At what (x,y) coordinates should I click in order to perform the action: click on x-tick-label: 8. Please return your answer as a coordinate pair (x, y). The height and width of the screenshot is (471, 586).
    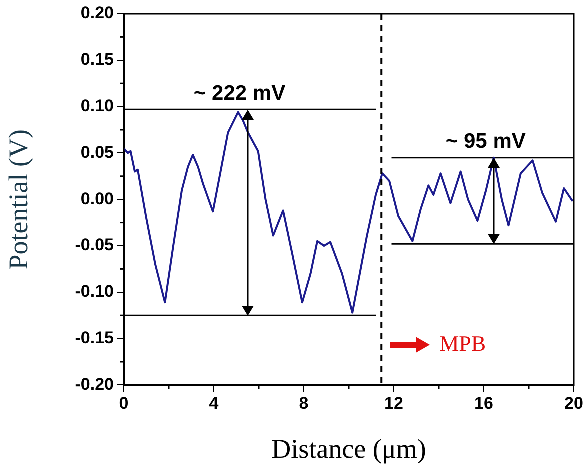
    Looking at the image, I should click on (304, 404).